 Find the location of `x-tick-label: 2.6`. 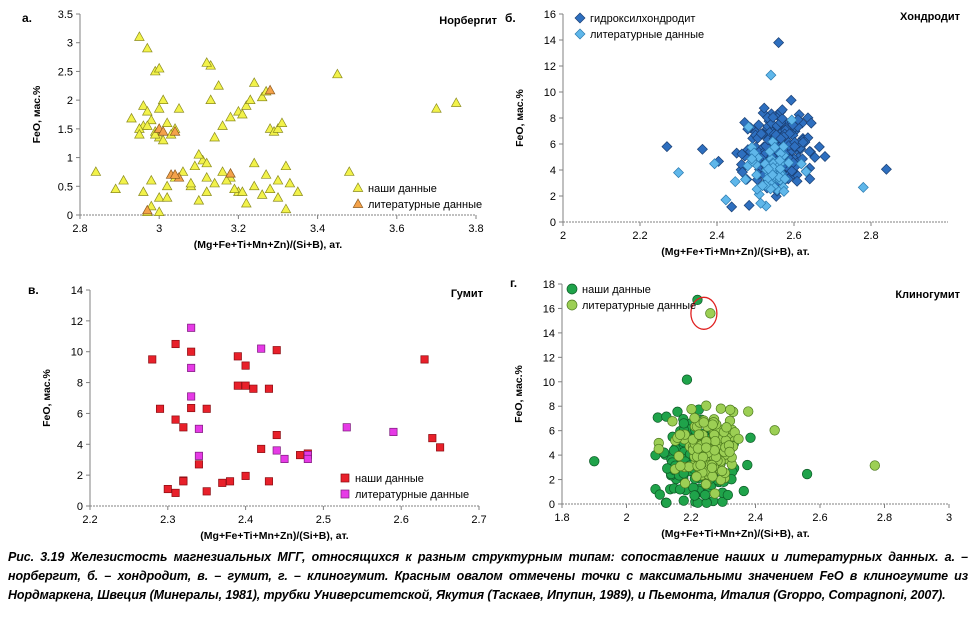

x-tick-label: 2.6 is located at coordinates (401, 520).